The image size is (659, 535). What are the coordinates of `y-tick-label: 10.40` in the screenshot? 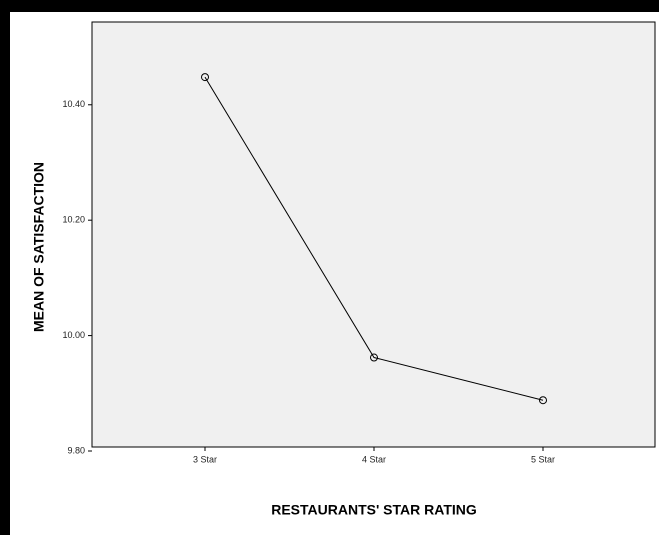 It's located at (73, 104).